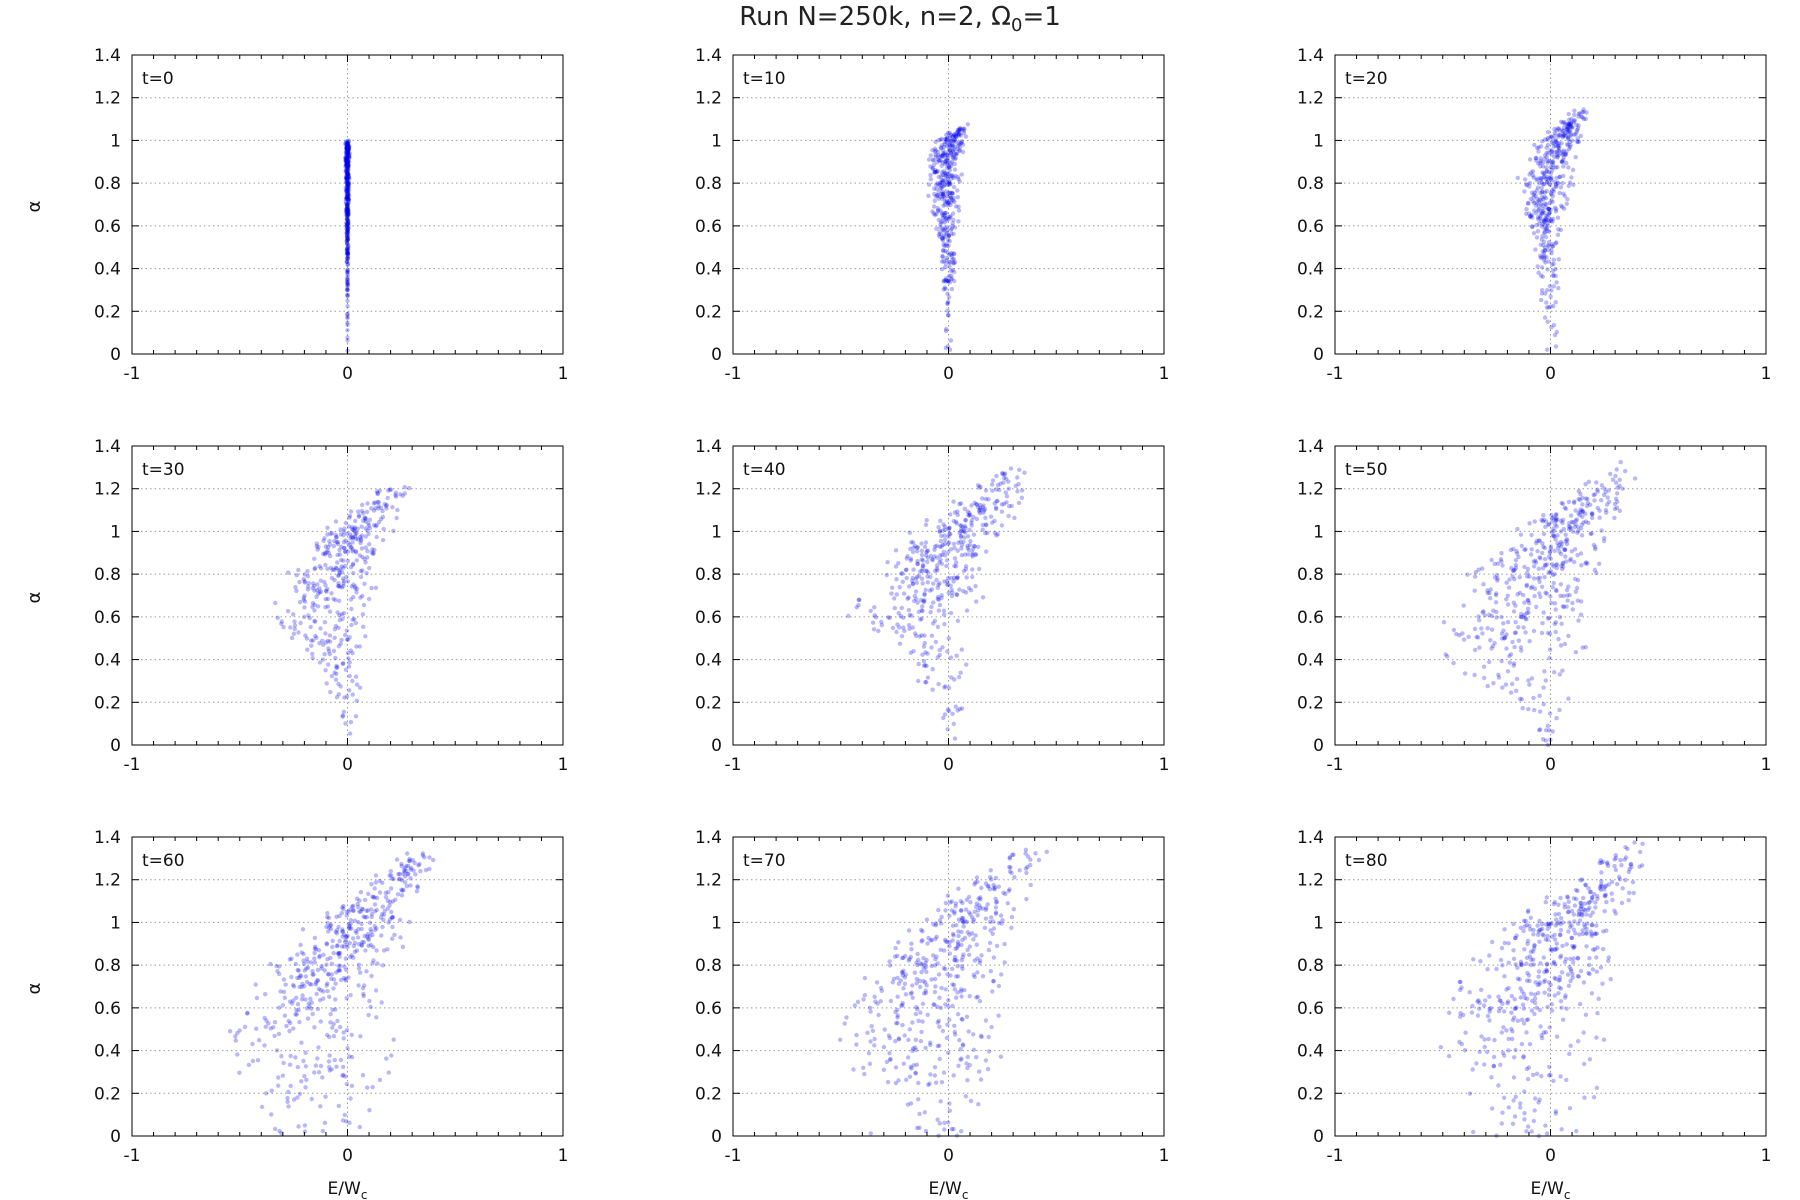 Image resolution: width=1800 pixels, height=1200 pixels. What do you see at coordinates (875, 17) in the screenshot?
I see `title-main: Run N=250k, n=2, Ω` at bounding box center [875, 17].